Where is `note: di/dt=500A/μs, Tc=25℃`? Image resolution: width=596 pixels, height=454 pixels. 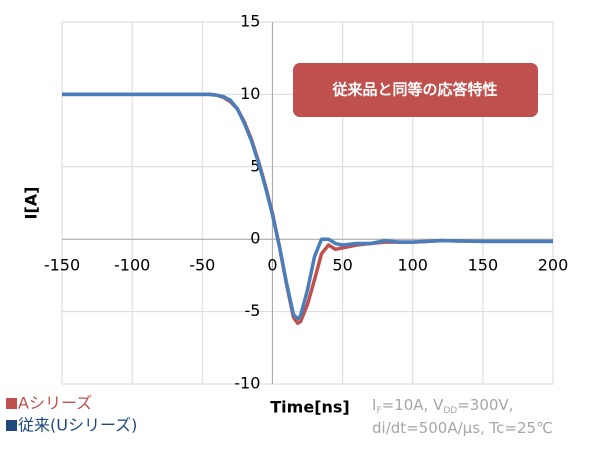 note: di/dt=500A/μs, Tc=25℃ is located at coordinates (462, 428).